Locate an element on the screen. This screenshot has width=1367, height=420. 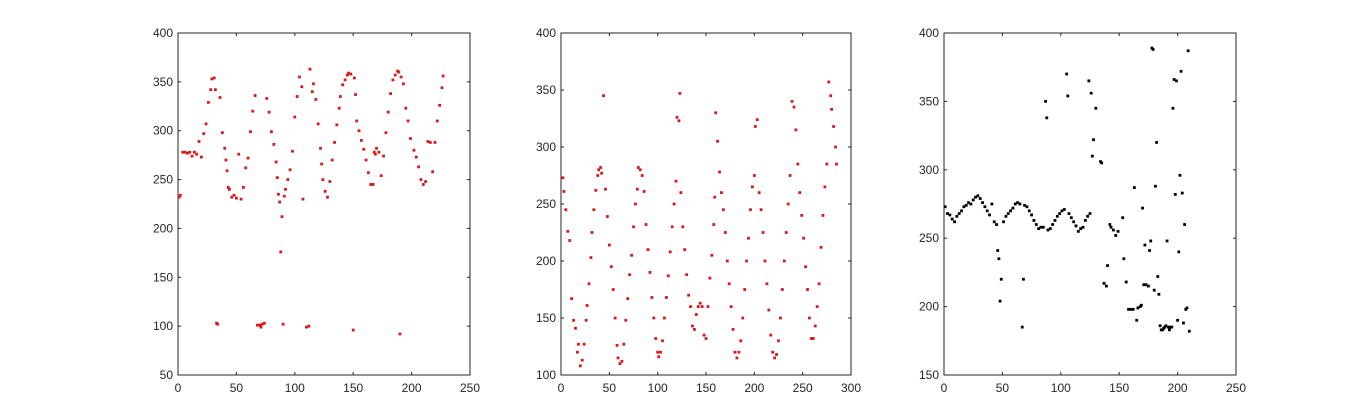
x-tick-label: 50 is located at coordinates (237, 388).